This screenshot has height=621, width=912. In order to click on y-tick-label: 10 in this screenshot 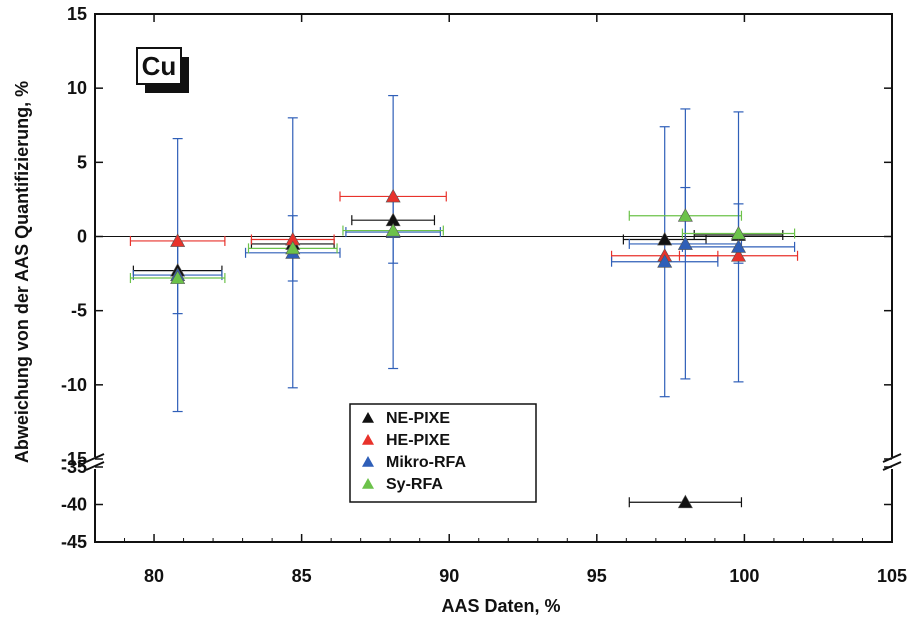, I will do `click(77, 88)`.